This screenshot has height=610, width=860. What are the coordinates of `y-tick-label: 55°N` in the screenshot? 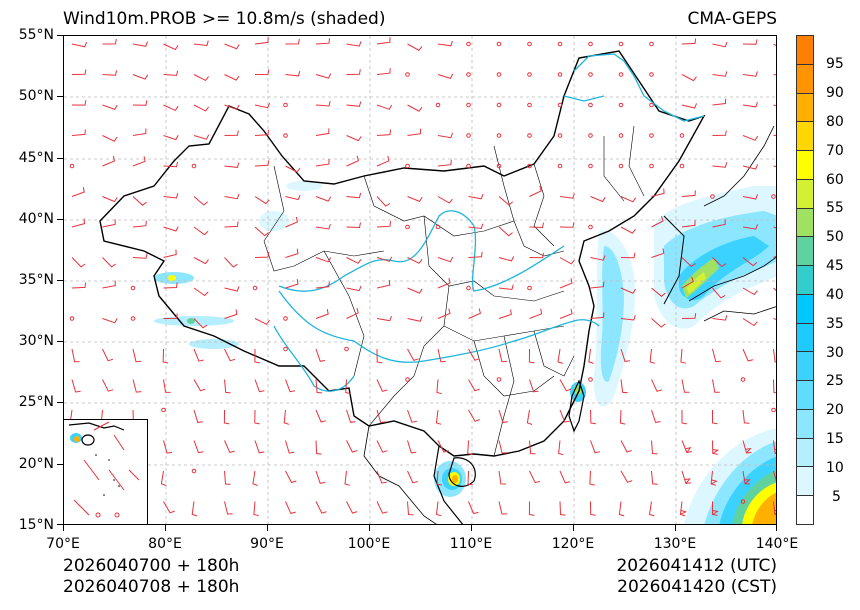 It's located at (36, 35).